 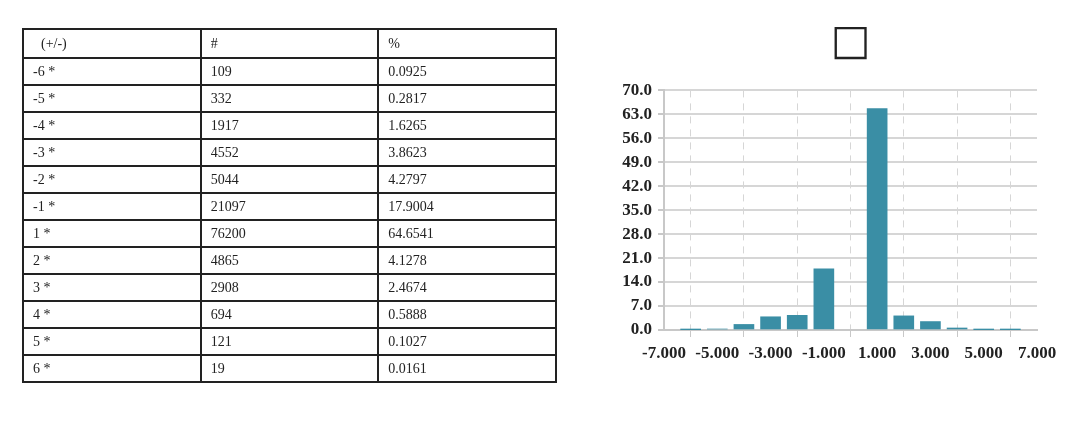 I want to click on y-tick-label: 70.0, so click(x=637, y=89).